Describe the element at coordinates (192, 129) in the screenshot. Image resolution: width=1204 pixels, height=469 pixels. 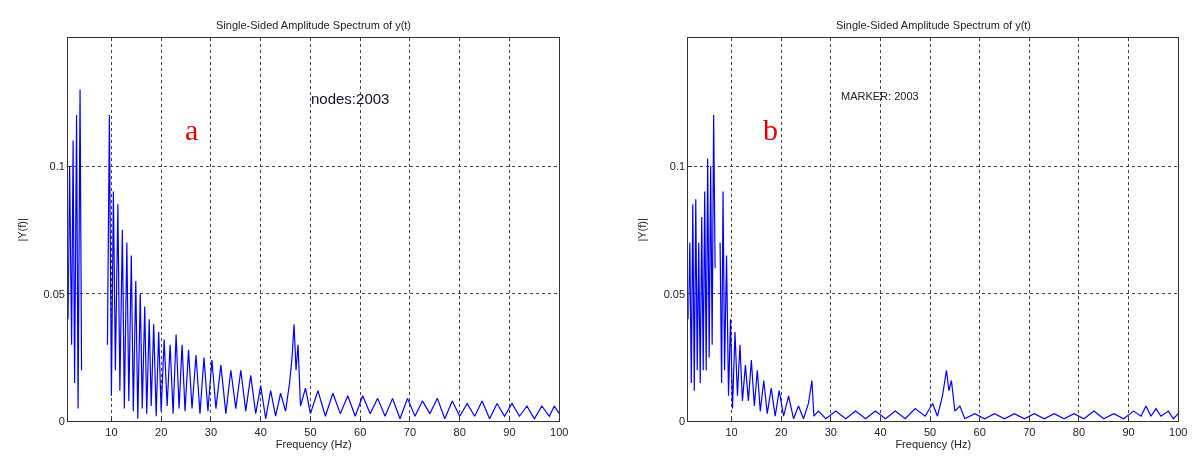
I see `annotation: a` at that location.